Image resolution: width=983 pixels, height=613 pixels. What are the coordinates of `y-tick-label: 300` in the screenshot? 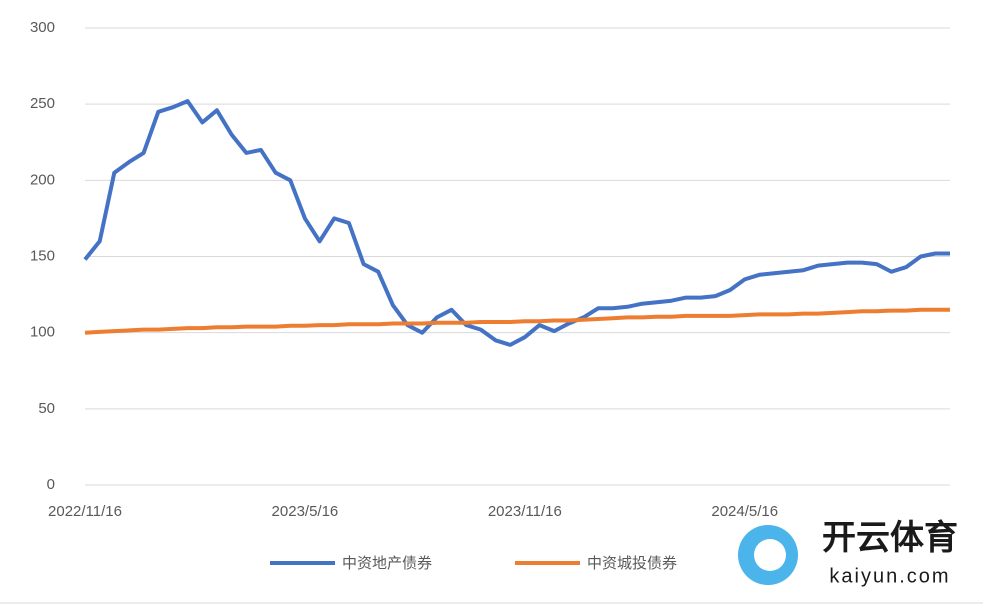 It's located at (42, 27).